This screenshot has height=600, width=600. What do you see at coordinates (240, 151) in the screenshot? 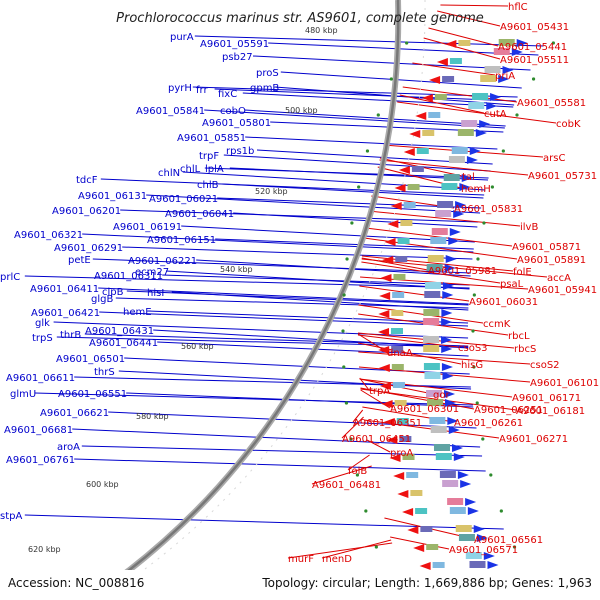
I see `forward-gene-label: rps1b` at bounding box center [240, 151].